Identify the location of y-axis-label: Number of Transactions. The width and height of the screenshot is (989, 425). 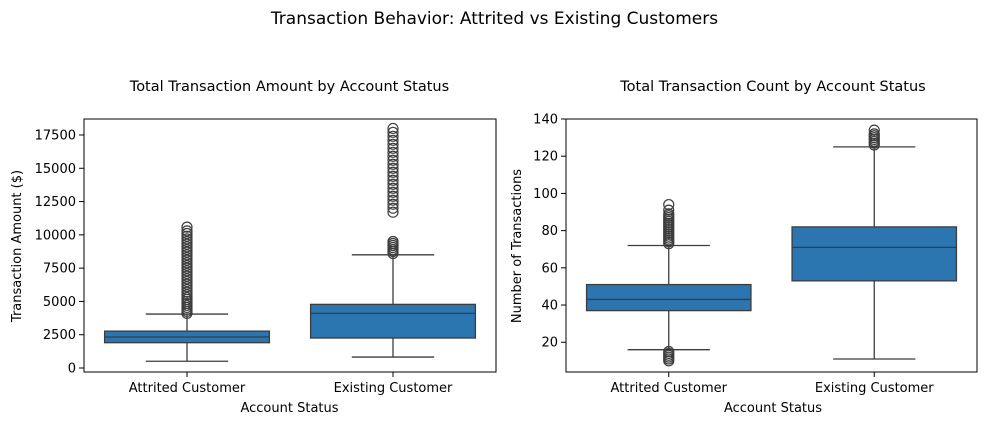
(517, 246).